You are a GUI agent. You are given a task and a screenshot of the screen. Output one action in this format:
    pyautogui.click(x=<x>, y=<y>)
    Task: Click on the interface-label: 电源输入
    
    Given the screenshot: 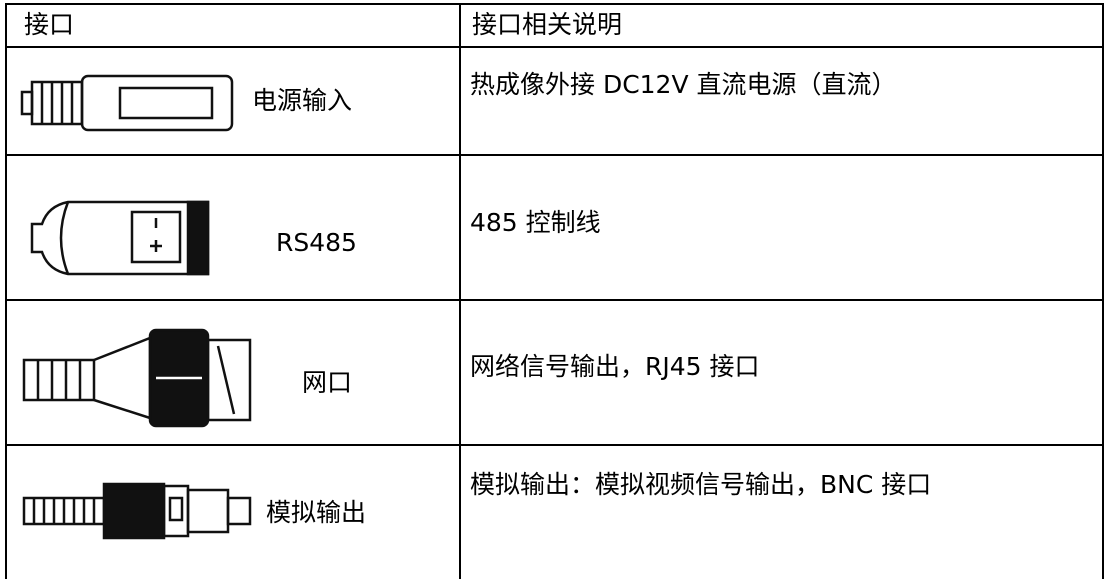 What is the action you would take?
    pyautogui.click(x=302, y=100)
    